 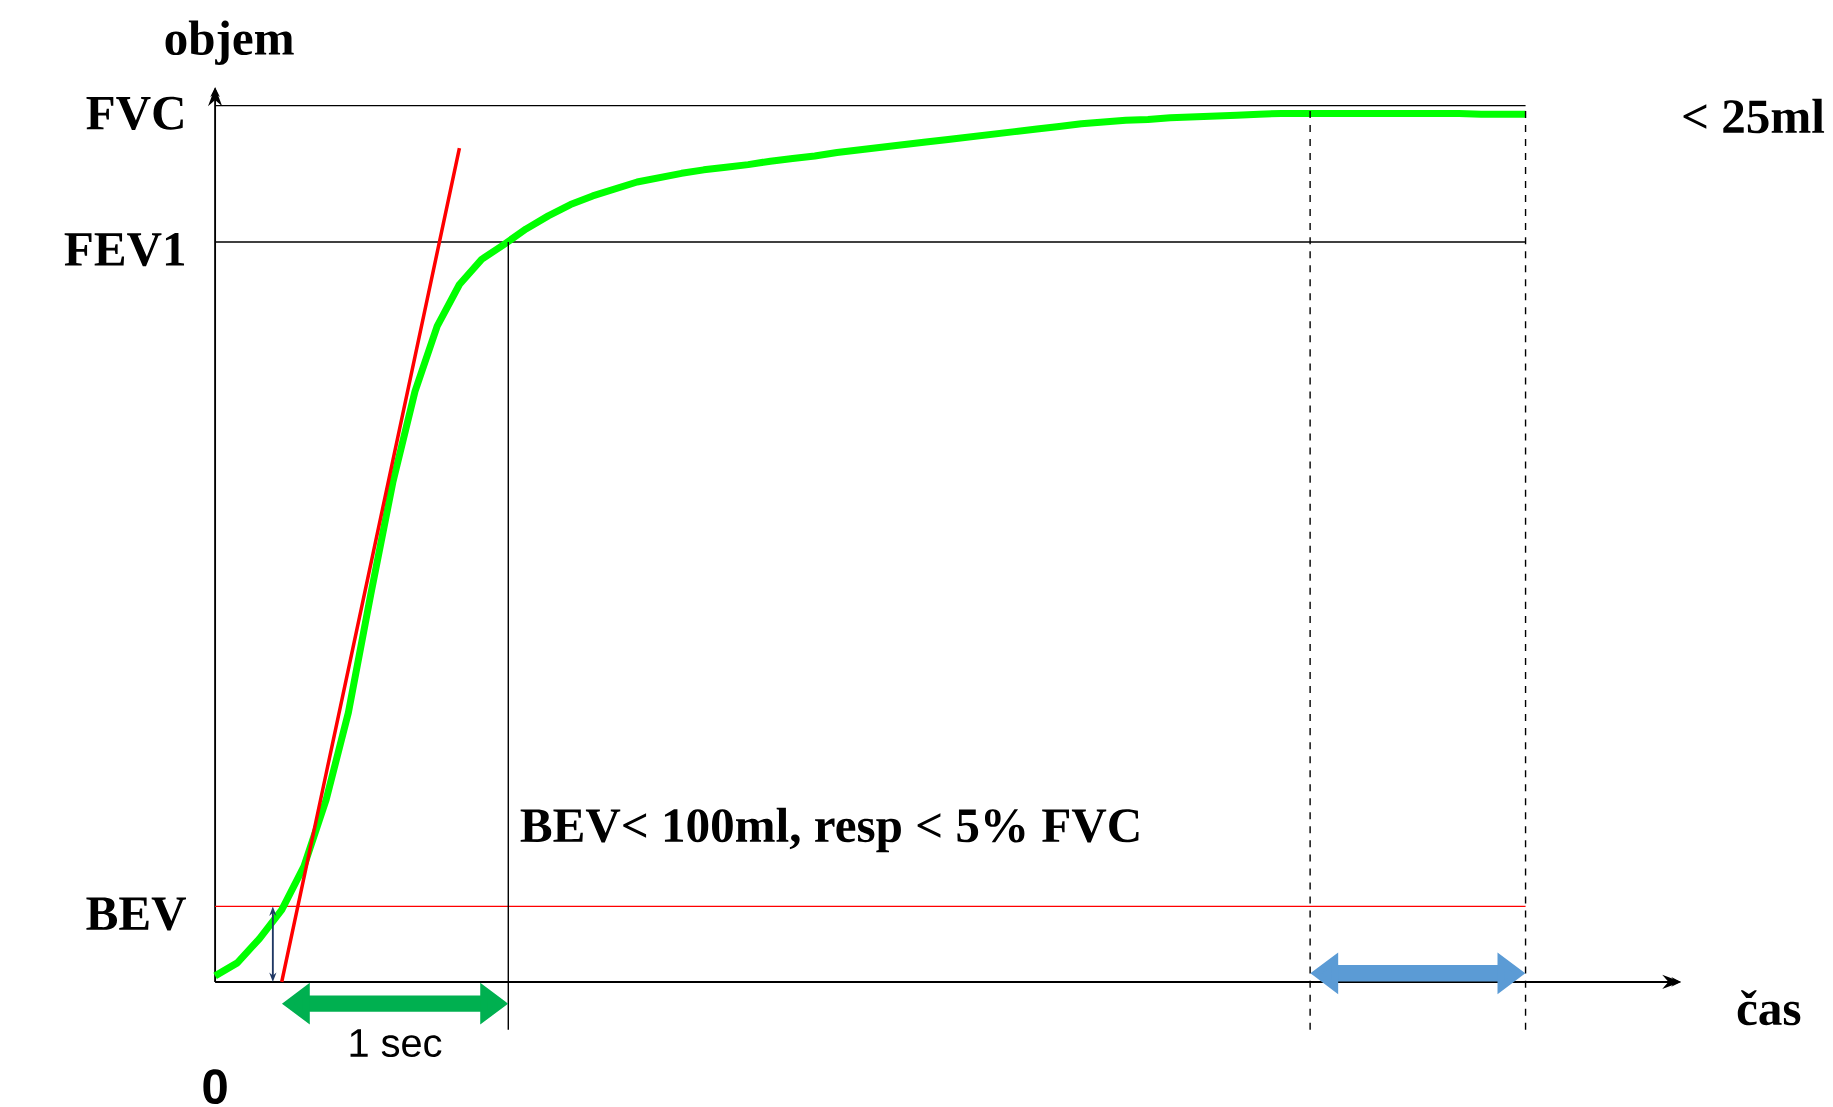 I want to click on annotation: BEV< 100ml, resp < 5% FVC, so click(x=829, y=830).